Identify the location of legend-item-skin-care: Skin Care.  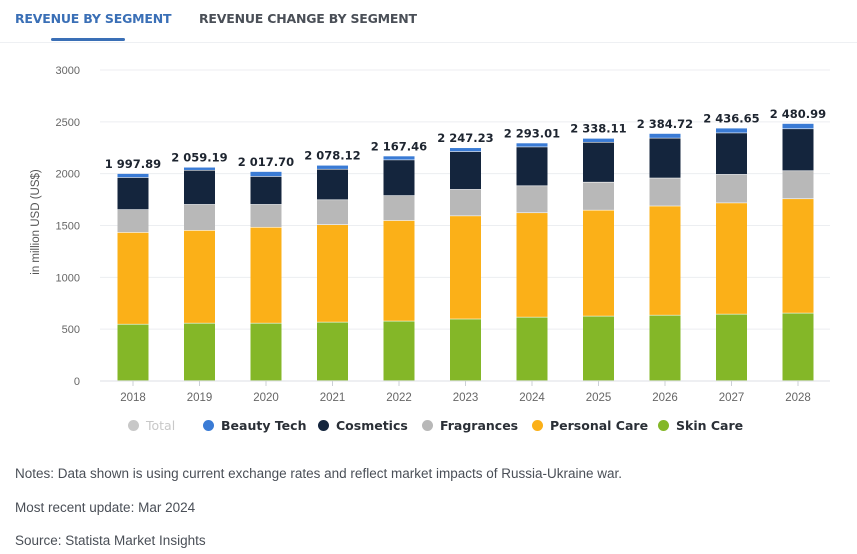
(700, 425).